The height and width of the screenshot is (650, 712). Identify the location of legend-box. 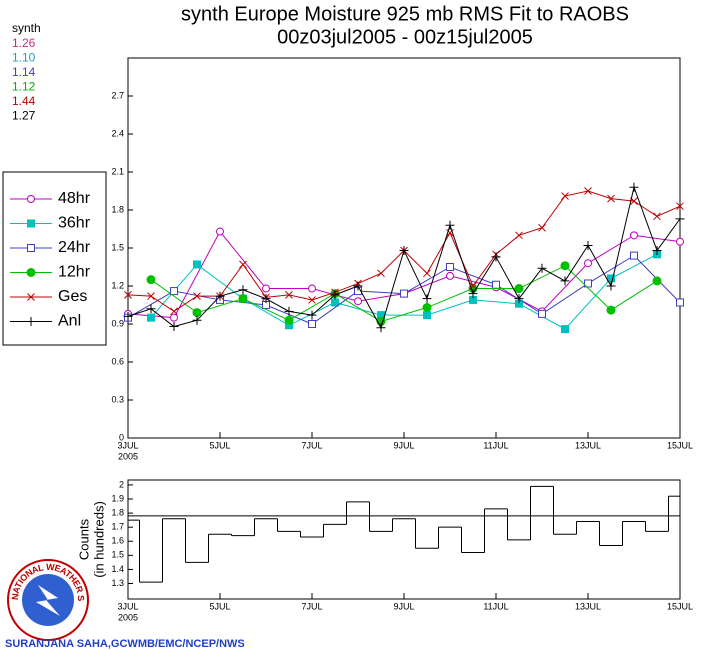
(54, 258).